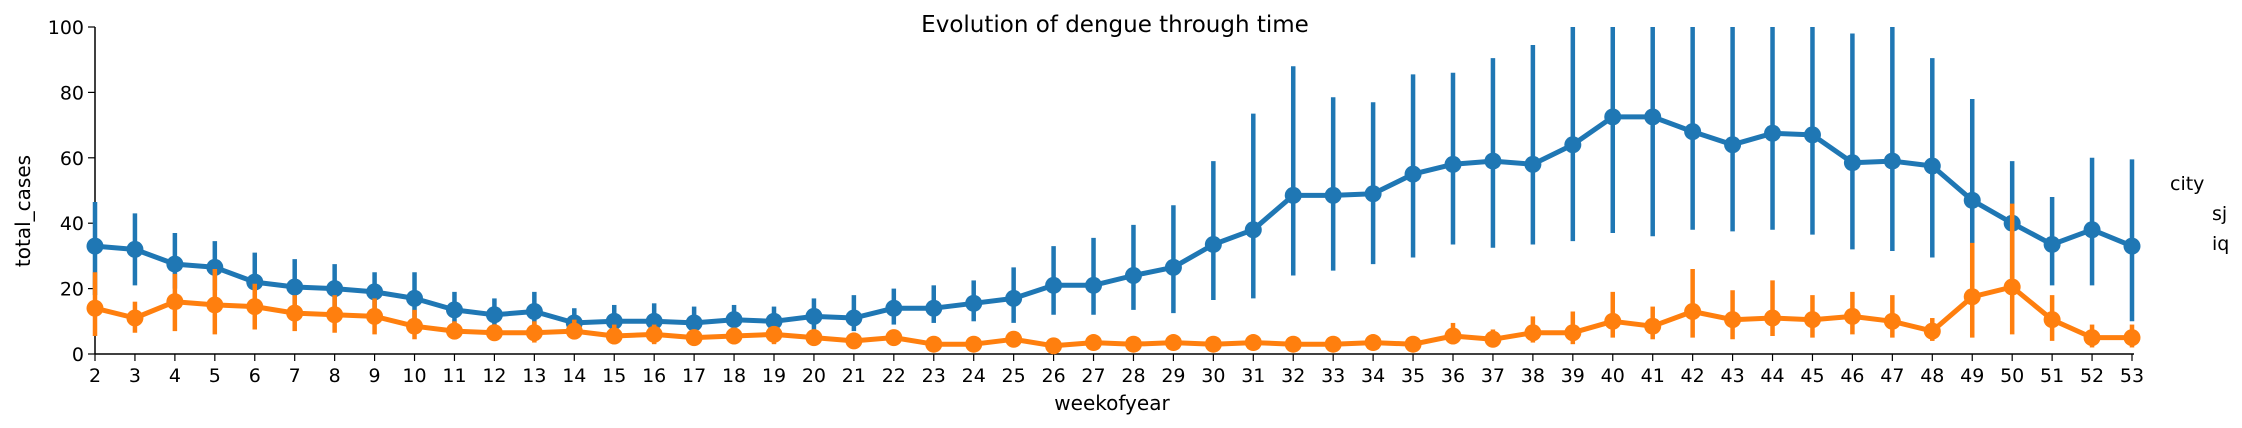  Describe the element at coordinates (1932, 376) in the screenshot. I see `x-tick-label: 48` at that location.